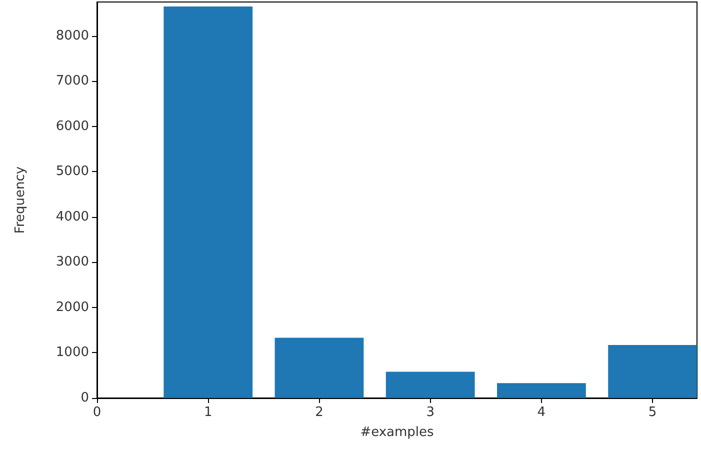 This screenshot has height=459, width=701. What do you see at coordinates (84, 398) in the screenshot?
I see `y-tick-label: 0` at bounding box center [84, 398].